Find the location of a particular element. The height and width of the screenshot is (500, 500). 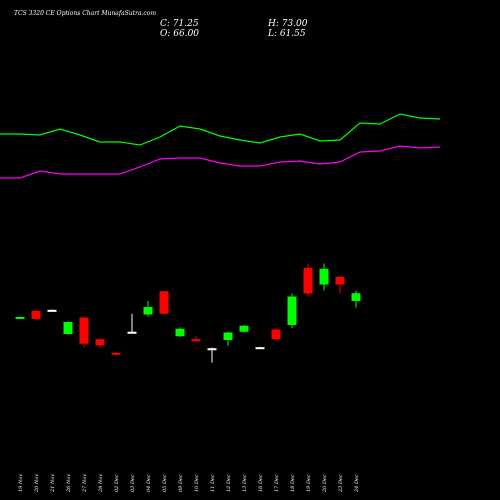

candles-group is located at coordinates (188, 313).